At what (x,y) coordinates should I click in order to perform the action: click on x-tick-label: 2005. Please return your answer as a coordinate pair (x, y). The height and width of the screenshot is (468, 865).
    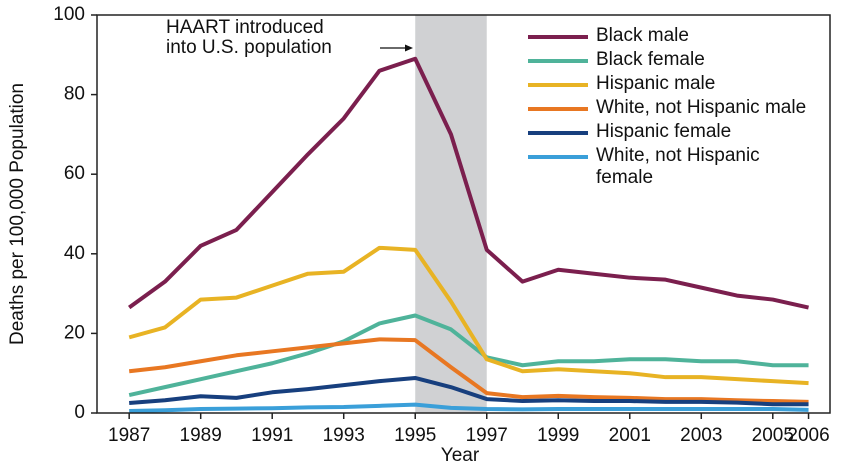
    Looking at the image, I should click on (773, 435).